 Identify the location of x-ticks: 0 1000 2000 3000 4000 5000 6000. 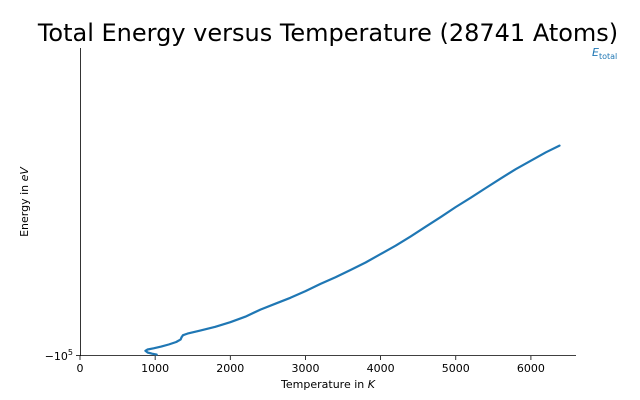
(311, 365).